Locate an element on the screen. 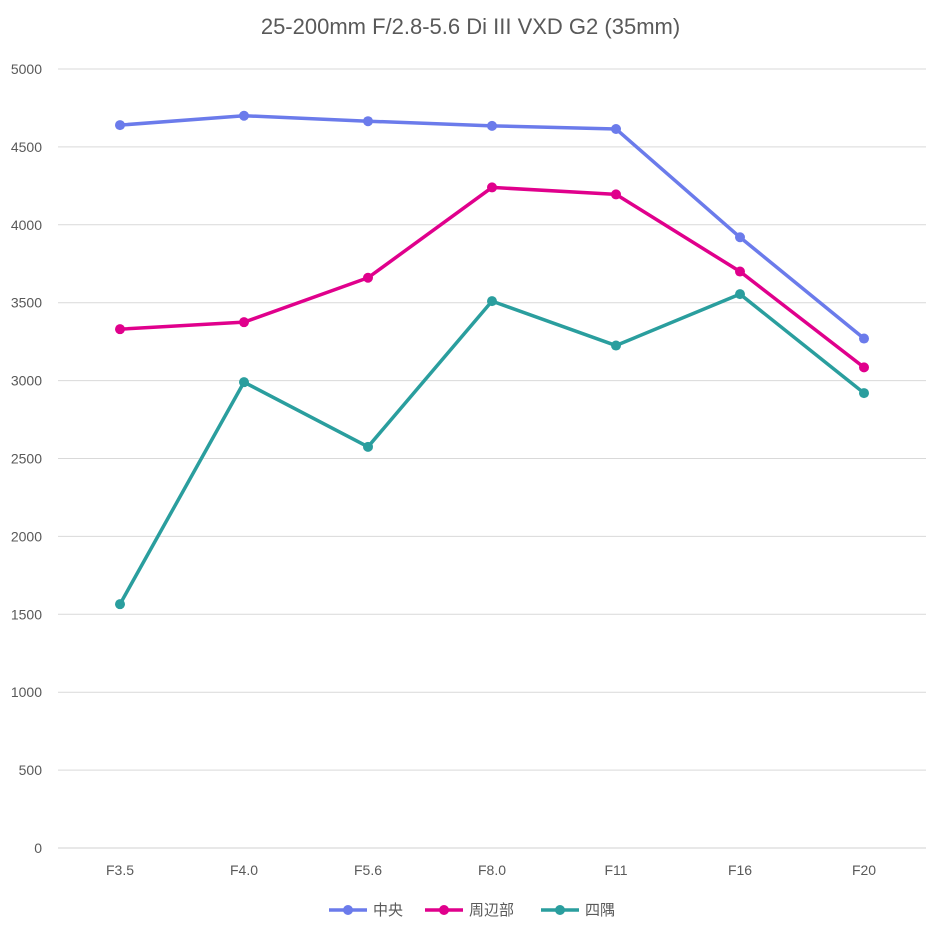  y-tick-label: 4000 is located at coordinates (26, 225).